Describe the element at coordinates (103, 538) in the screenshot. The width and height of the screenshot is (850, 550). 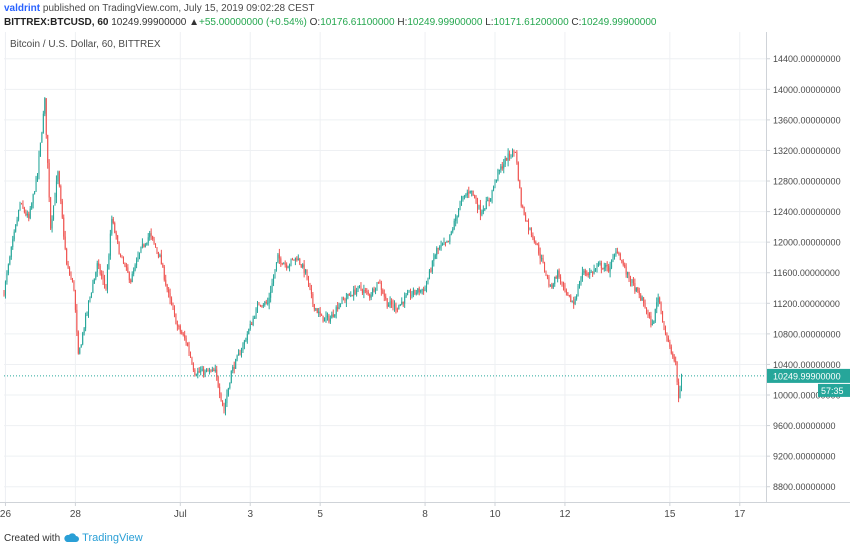
I see `tradingview-logo: TradingView` at that location.